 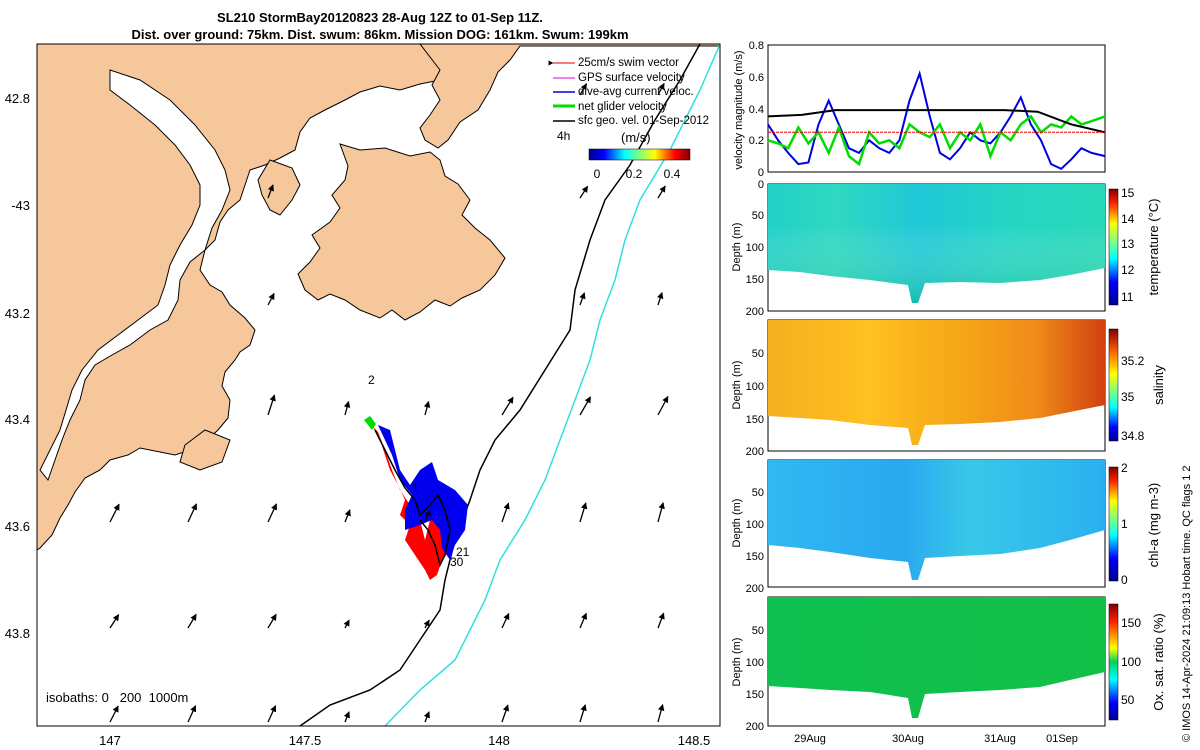 What do you see at coordinates (1153, 247) in the screenshot?
I see `cb-label: temperature (°C)` at bounding box center [1153, 247].